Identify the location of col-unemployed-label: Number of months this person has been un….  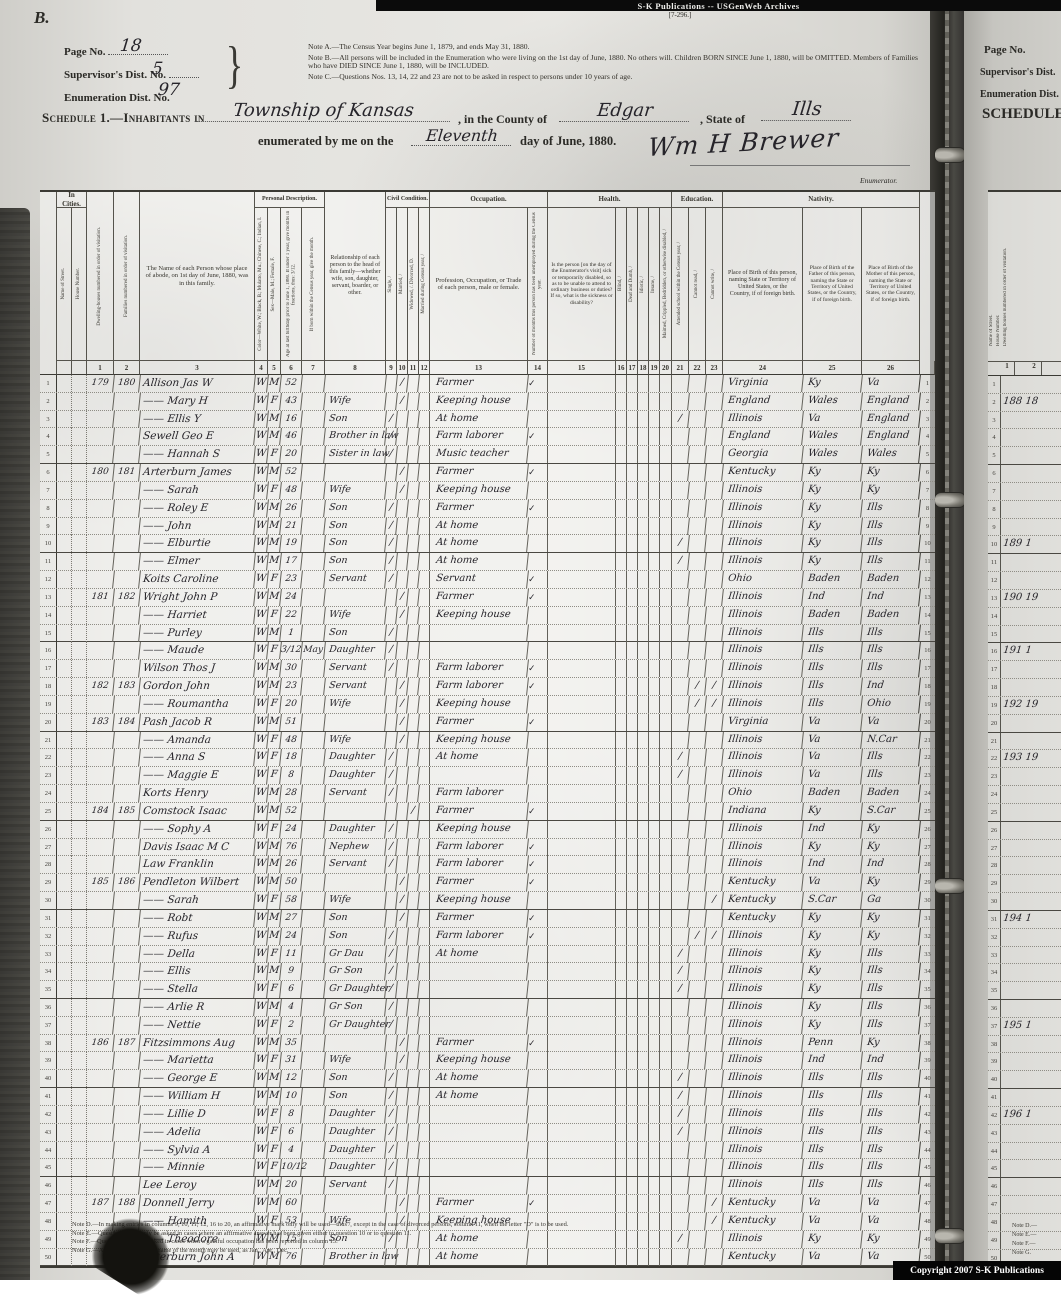
(537, 284).